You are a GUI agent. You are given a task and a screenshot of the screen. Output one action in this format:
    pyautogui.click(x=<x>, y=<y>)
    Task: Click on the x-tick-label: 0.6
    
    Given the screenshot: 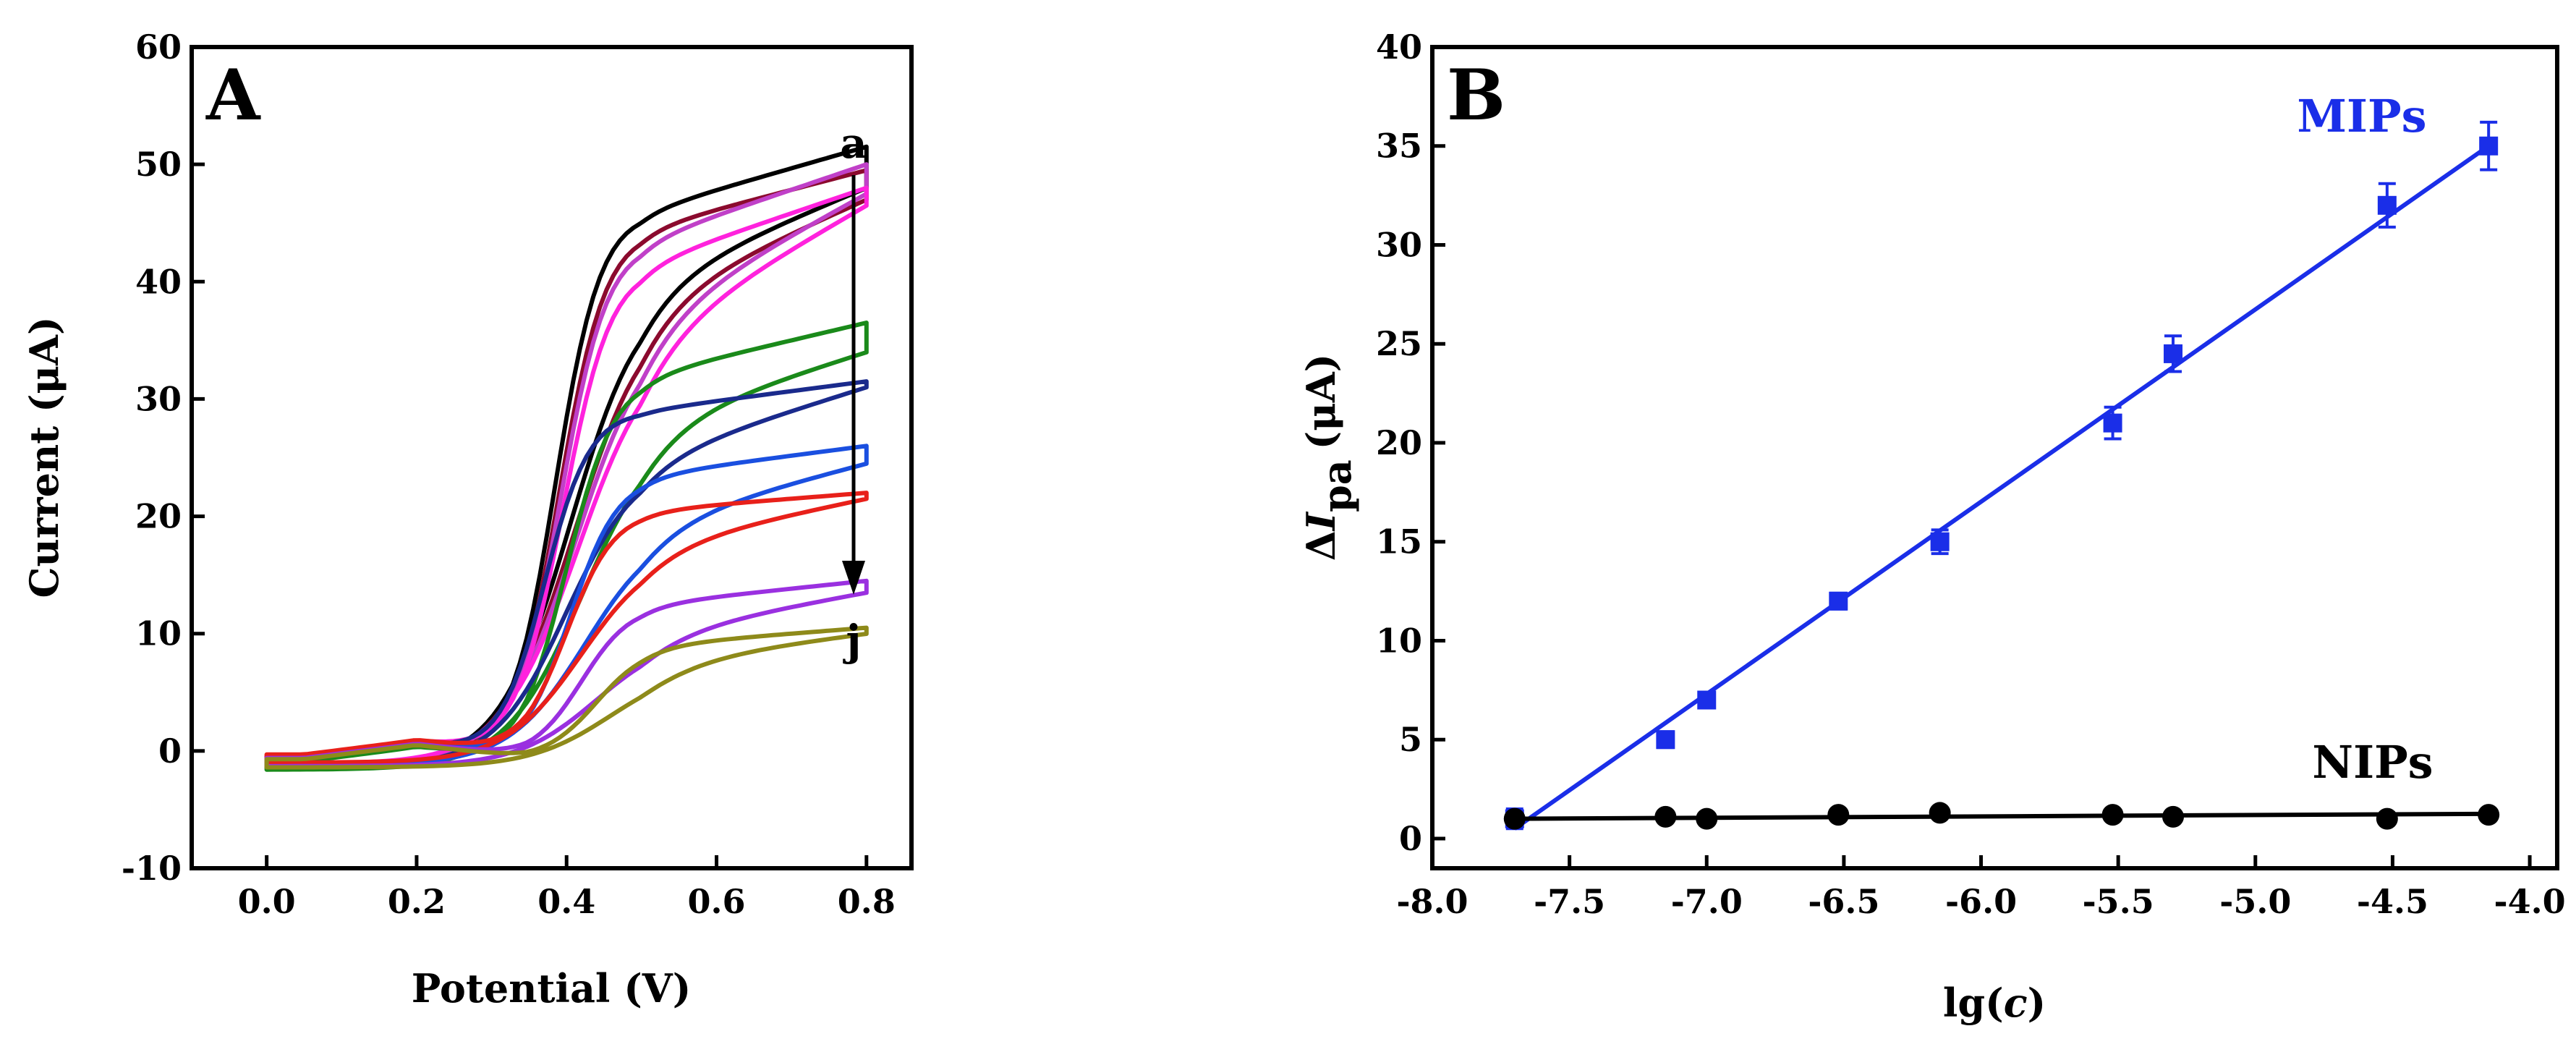 What is the action you would take?
    pyautogui.click(x=717, y=901)
    